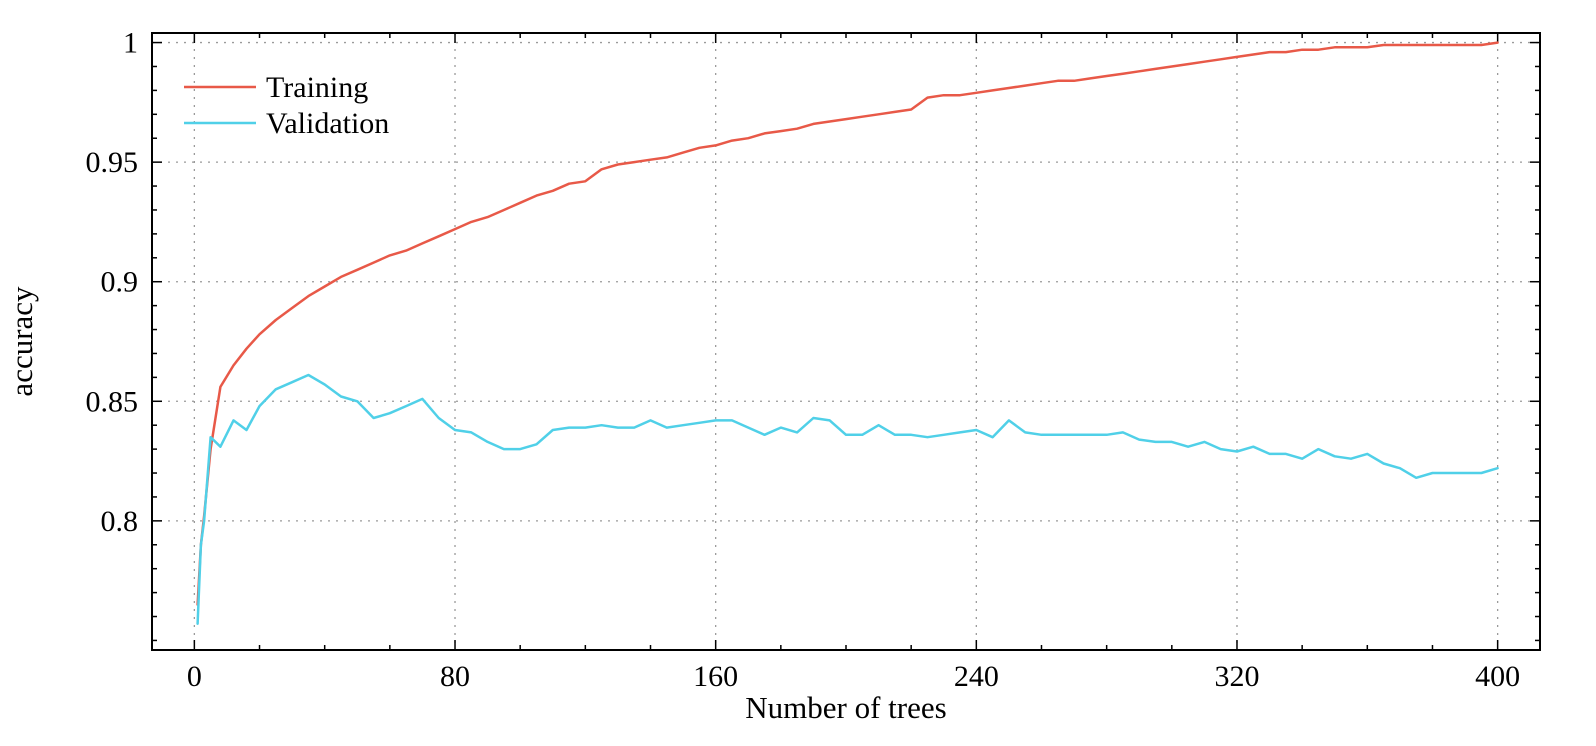 Image resolution: width=1596 pixels, height=746 pixels. Describe the element at coordinates (120, 521) in the screenshot. I see `y-tick-label: 0.8` at that location.